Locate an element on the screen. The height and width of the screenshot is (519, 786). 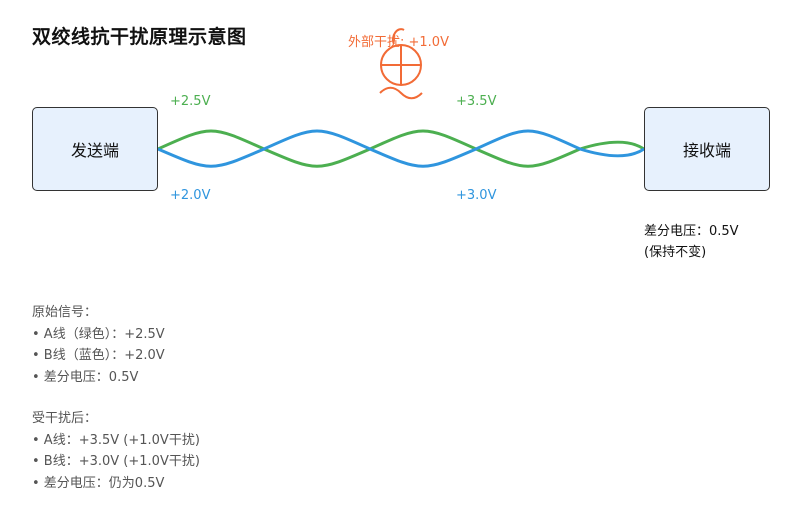
receiver-differential-note: (保持不变) is located at coordinates (675, 252).